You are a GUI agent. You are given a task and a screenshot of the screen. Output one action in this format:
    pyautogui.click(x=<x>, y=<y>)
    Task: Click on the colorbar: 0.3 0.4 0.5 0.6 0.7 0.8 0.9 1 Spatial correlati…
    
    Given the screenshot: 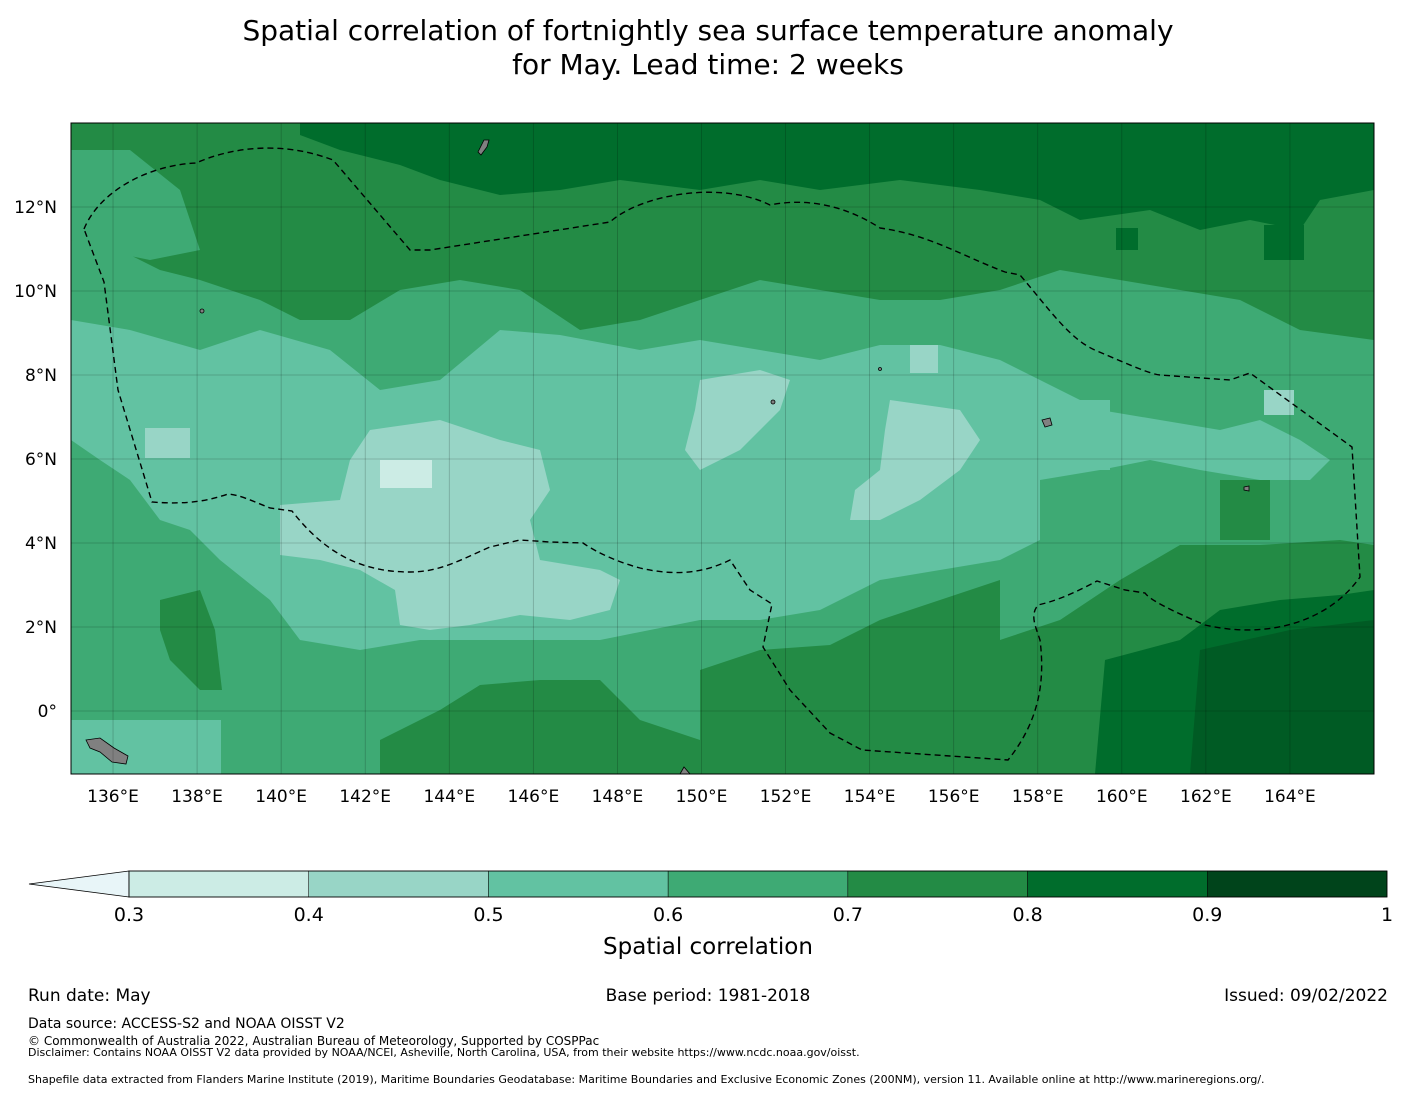 What is the action you would take?
    pyautogui.click(x=710, y=915)
    